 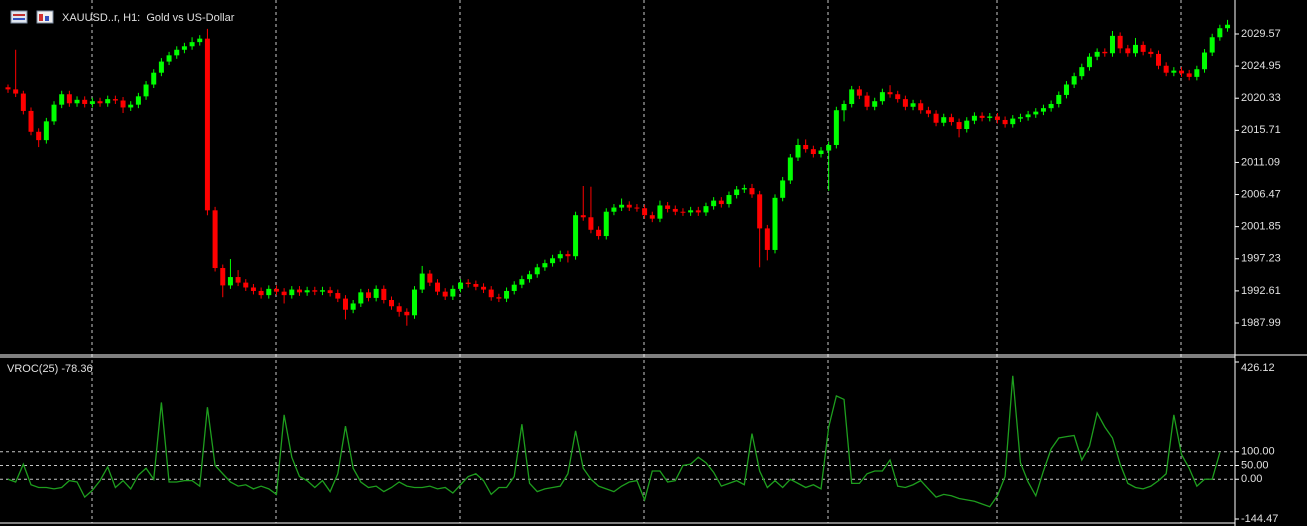 I want to click on icon, so click(x=19, y=17).